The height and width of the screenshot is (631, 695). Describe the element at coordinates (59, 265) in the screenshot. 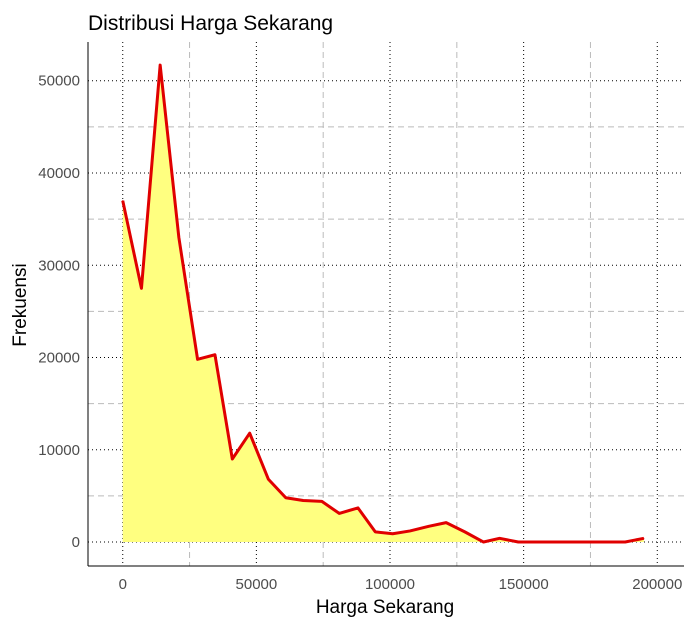

I see `y-tick-label: 30000` at that location.